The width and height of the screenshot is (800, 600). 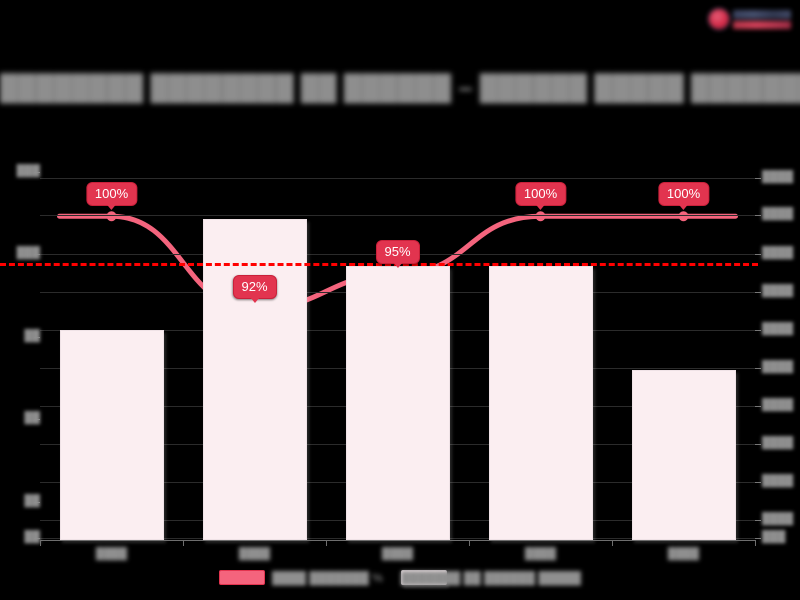 I want to click on logo-wordmark, so click(x=762, y=19).